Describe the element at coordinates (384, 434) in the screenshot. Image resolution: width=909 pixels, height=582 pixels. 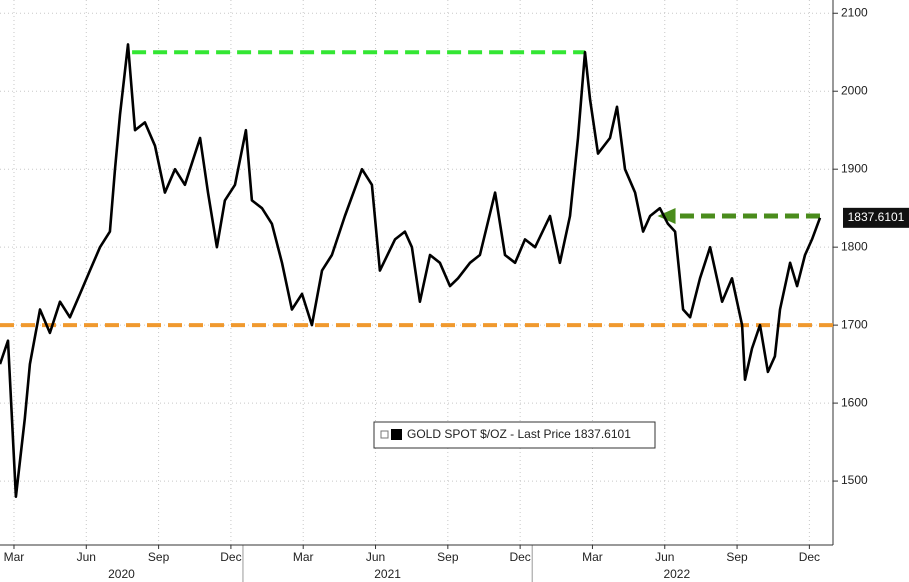
I see `legend-expand-icon` at that location.